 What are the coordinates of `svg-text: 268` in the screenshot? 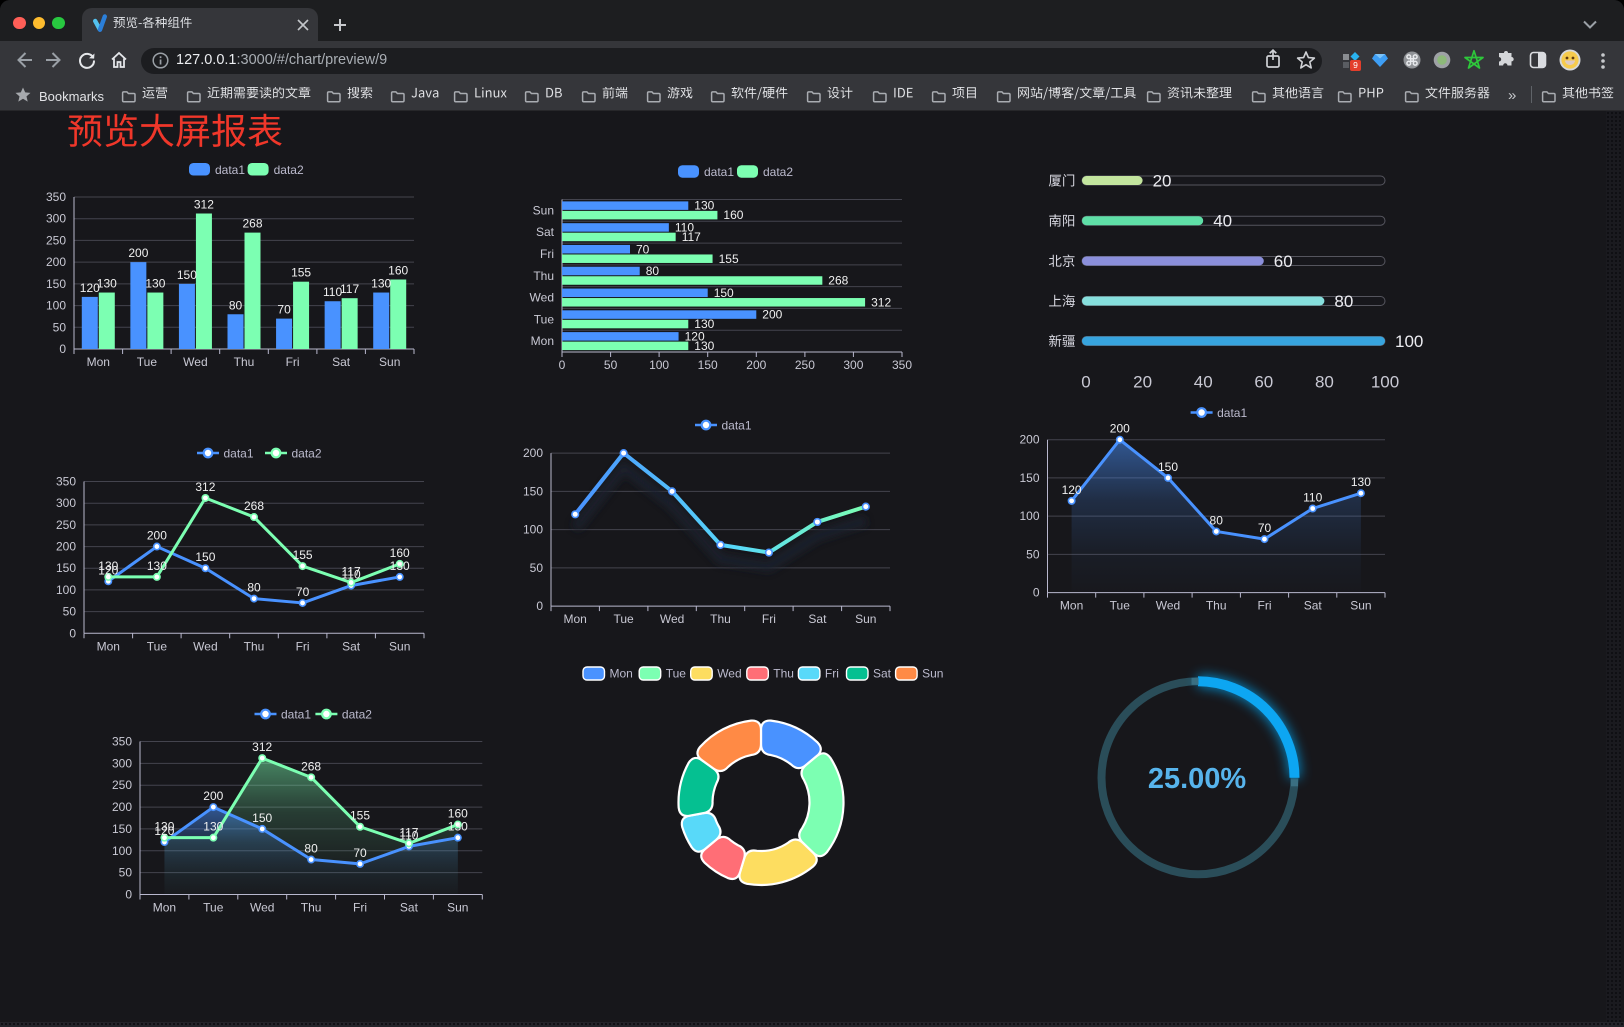 It's located at (254, 506).